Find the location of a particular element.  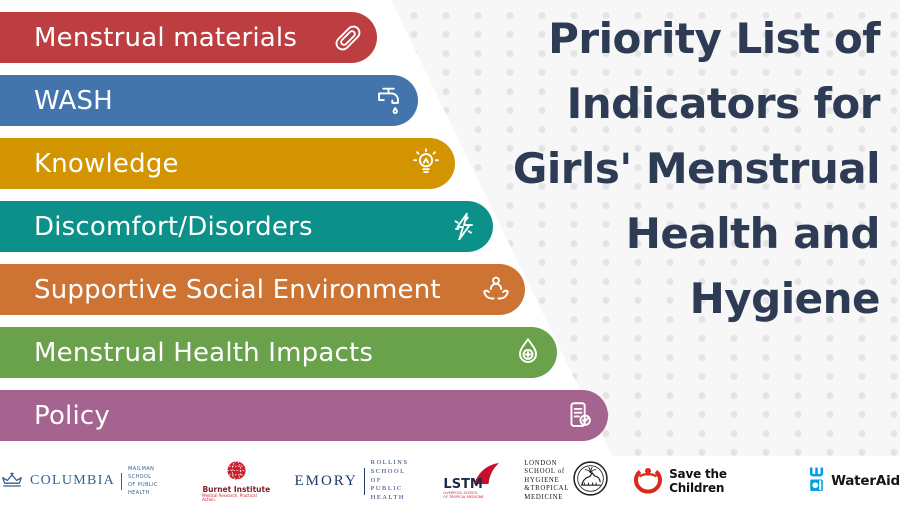

mailman-school-text: MAILMAN SCHOOL OF PUBLIC HEALTH is located at coordinates (153, 481).